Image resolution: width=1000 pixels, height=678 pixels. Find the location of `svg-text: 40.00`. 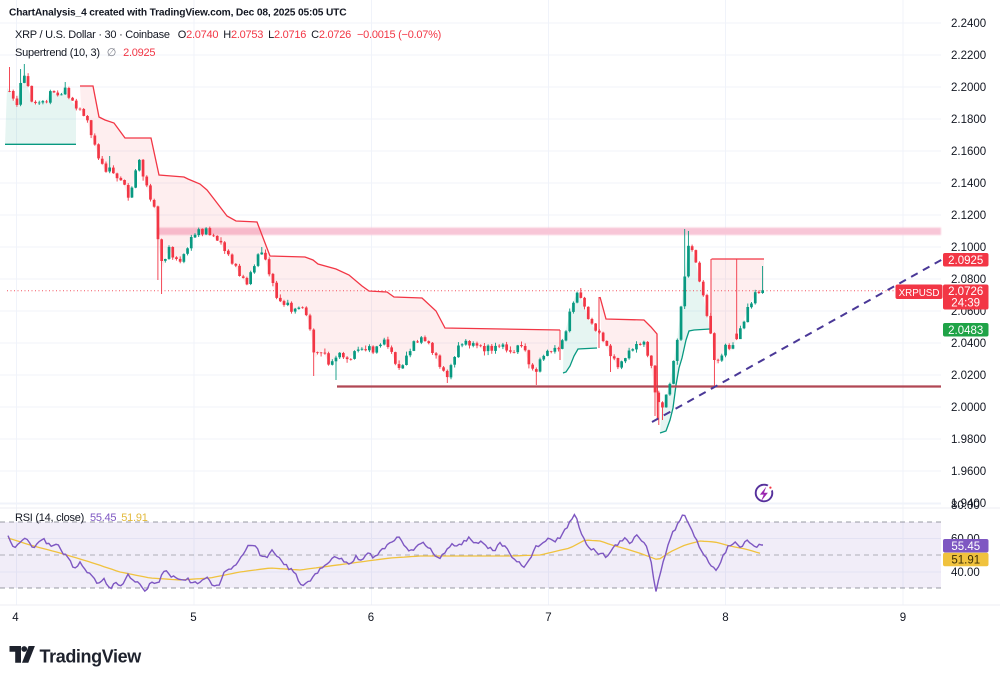

svg-text: 40.00 is located at coordinates (965, 573).